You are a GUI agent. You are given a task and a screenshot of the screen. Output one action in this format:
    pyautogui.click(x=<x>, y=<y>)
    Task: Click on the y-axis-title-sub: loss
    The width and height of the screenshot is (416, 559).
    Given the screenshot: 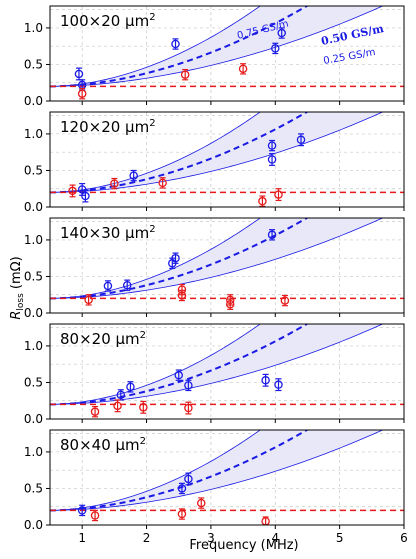 What is the action you would take?
    pyautogui.click(x=21, y=302)
    